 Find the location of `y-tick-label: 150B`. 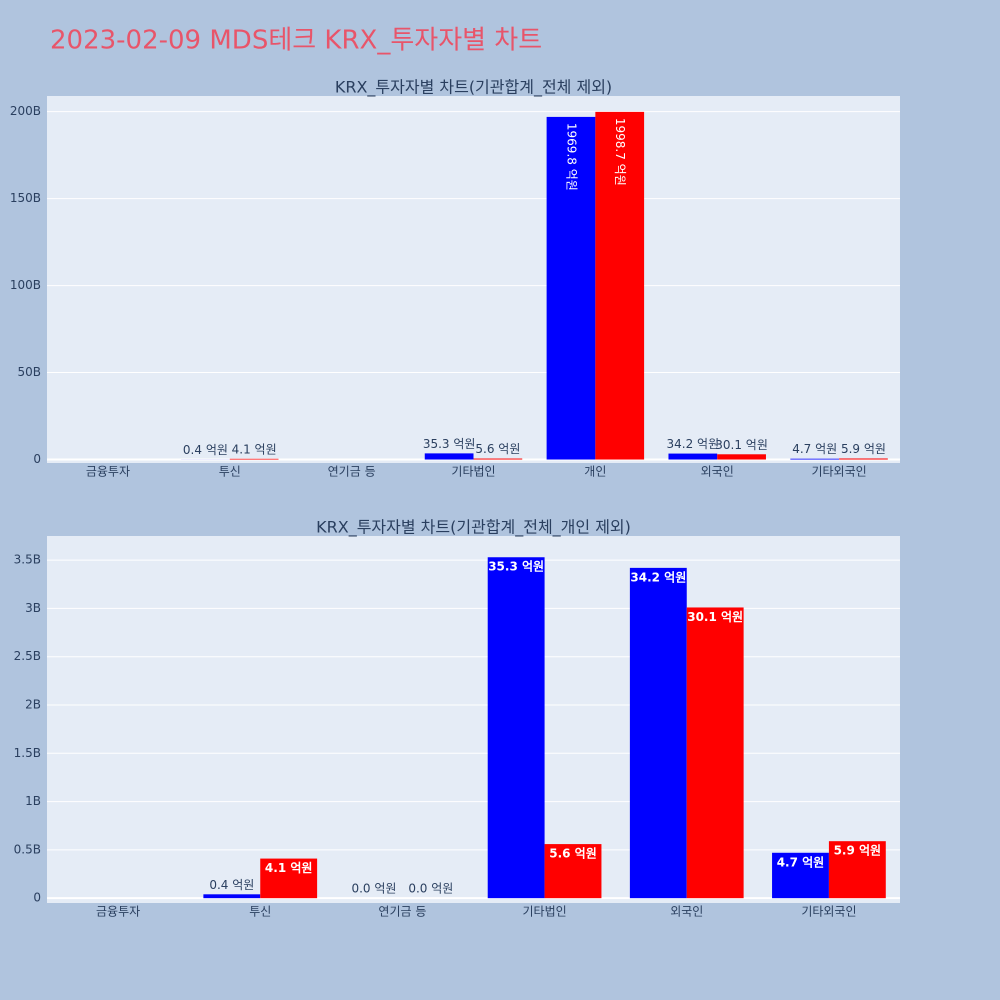

y-tick-label: 150B is located at coordinates (25, 198).